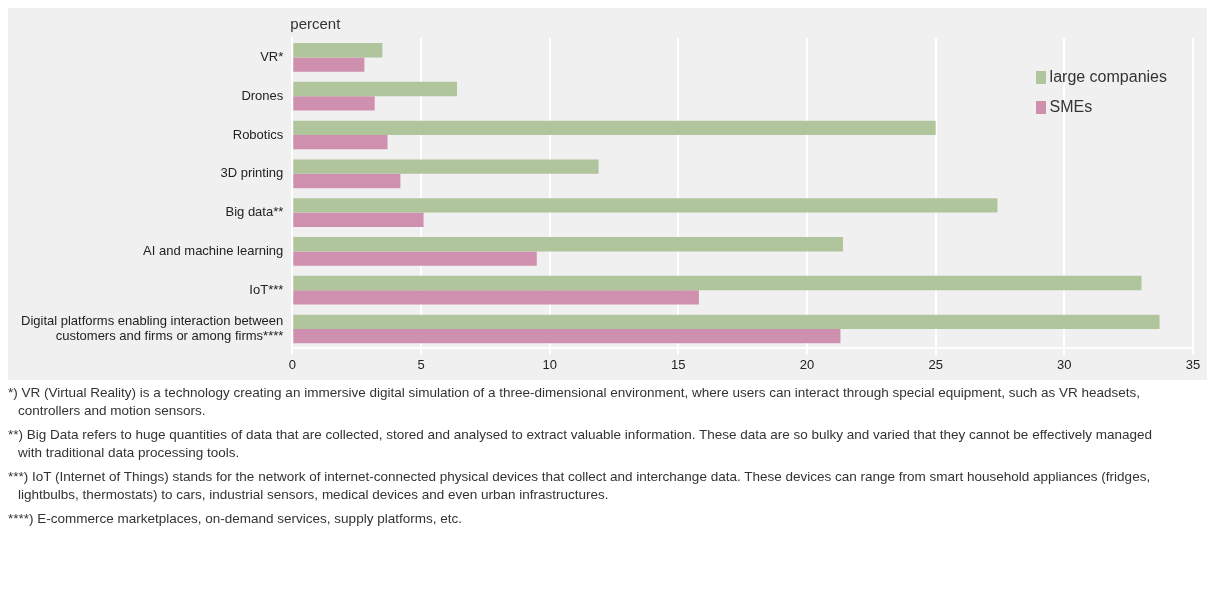  Describe the element at coordinates (316, 23) in the screenshot. I see `x-axis-title: percent` at that location.